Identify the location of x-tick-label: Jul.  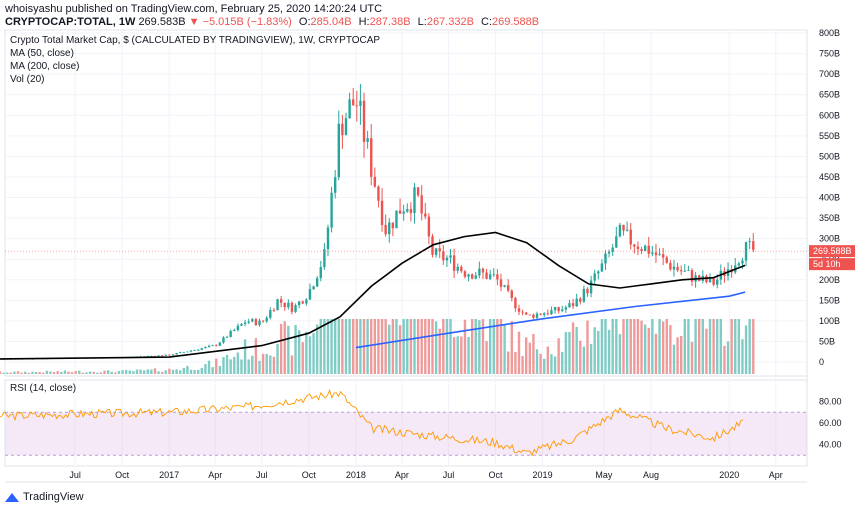
(449, 475).